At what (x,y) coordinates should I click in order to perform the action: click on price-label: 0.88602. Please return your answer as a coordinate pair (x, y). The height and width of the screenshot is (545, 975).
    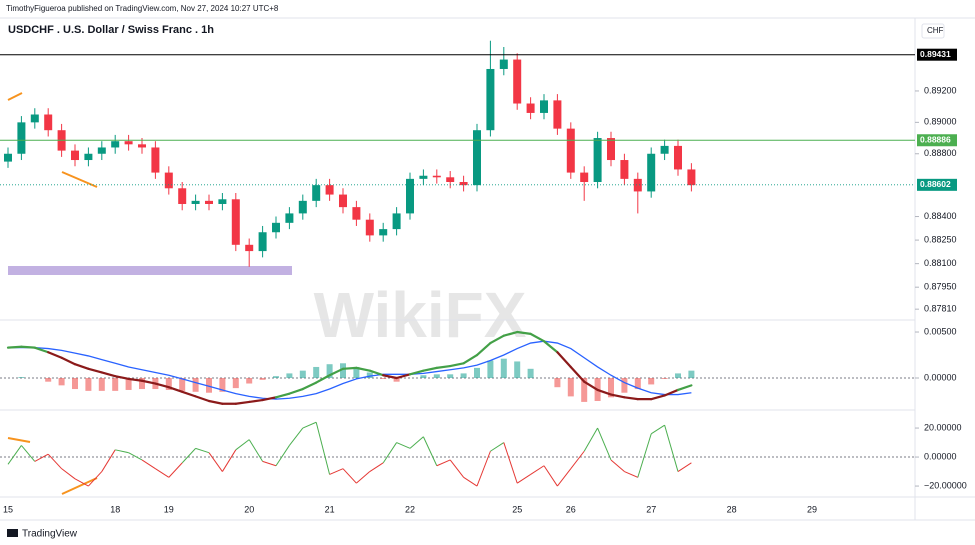
    Looking at the image, I should click on (935, 184).